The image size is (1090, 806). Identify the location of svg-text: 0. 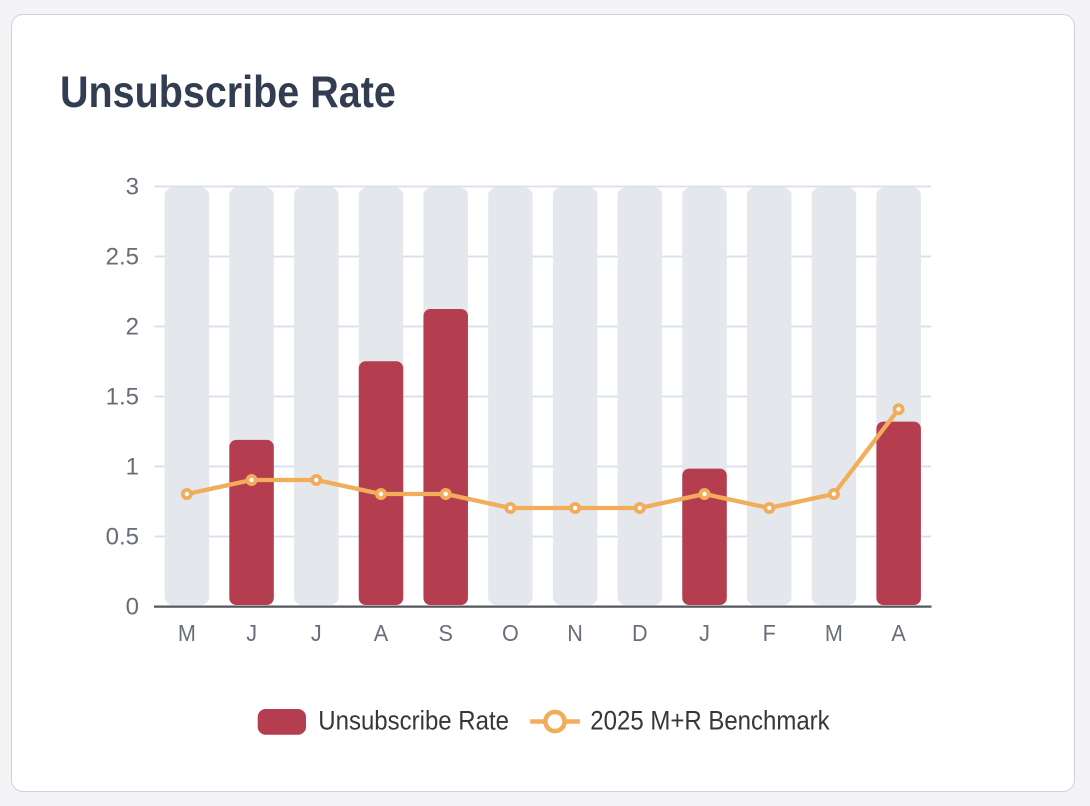
(132, 606).